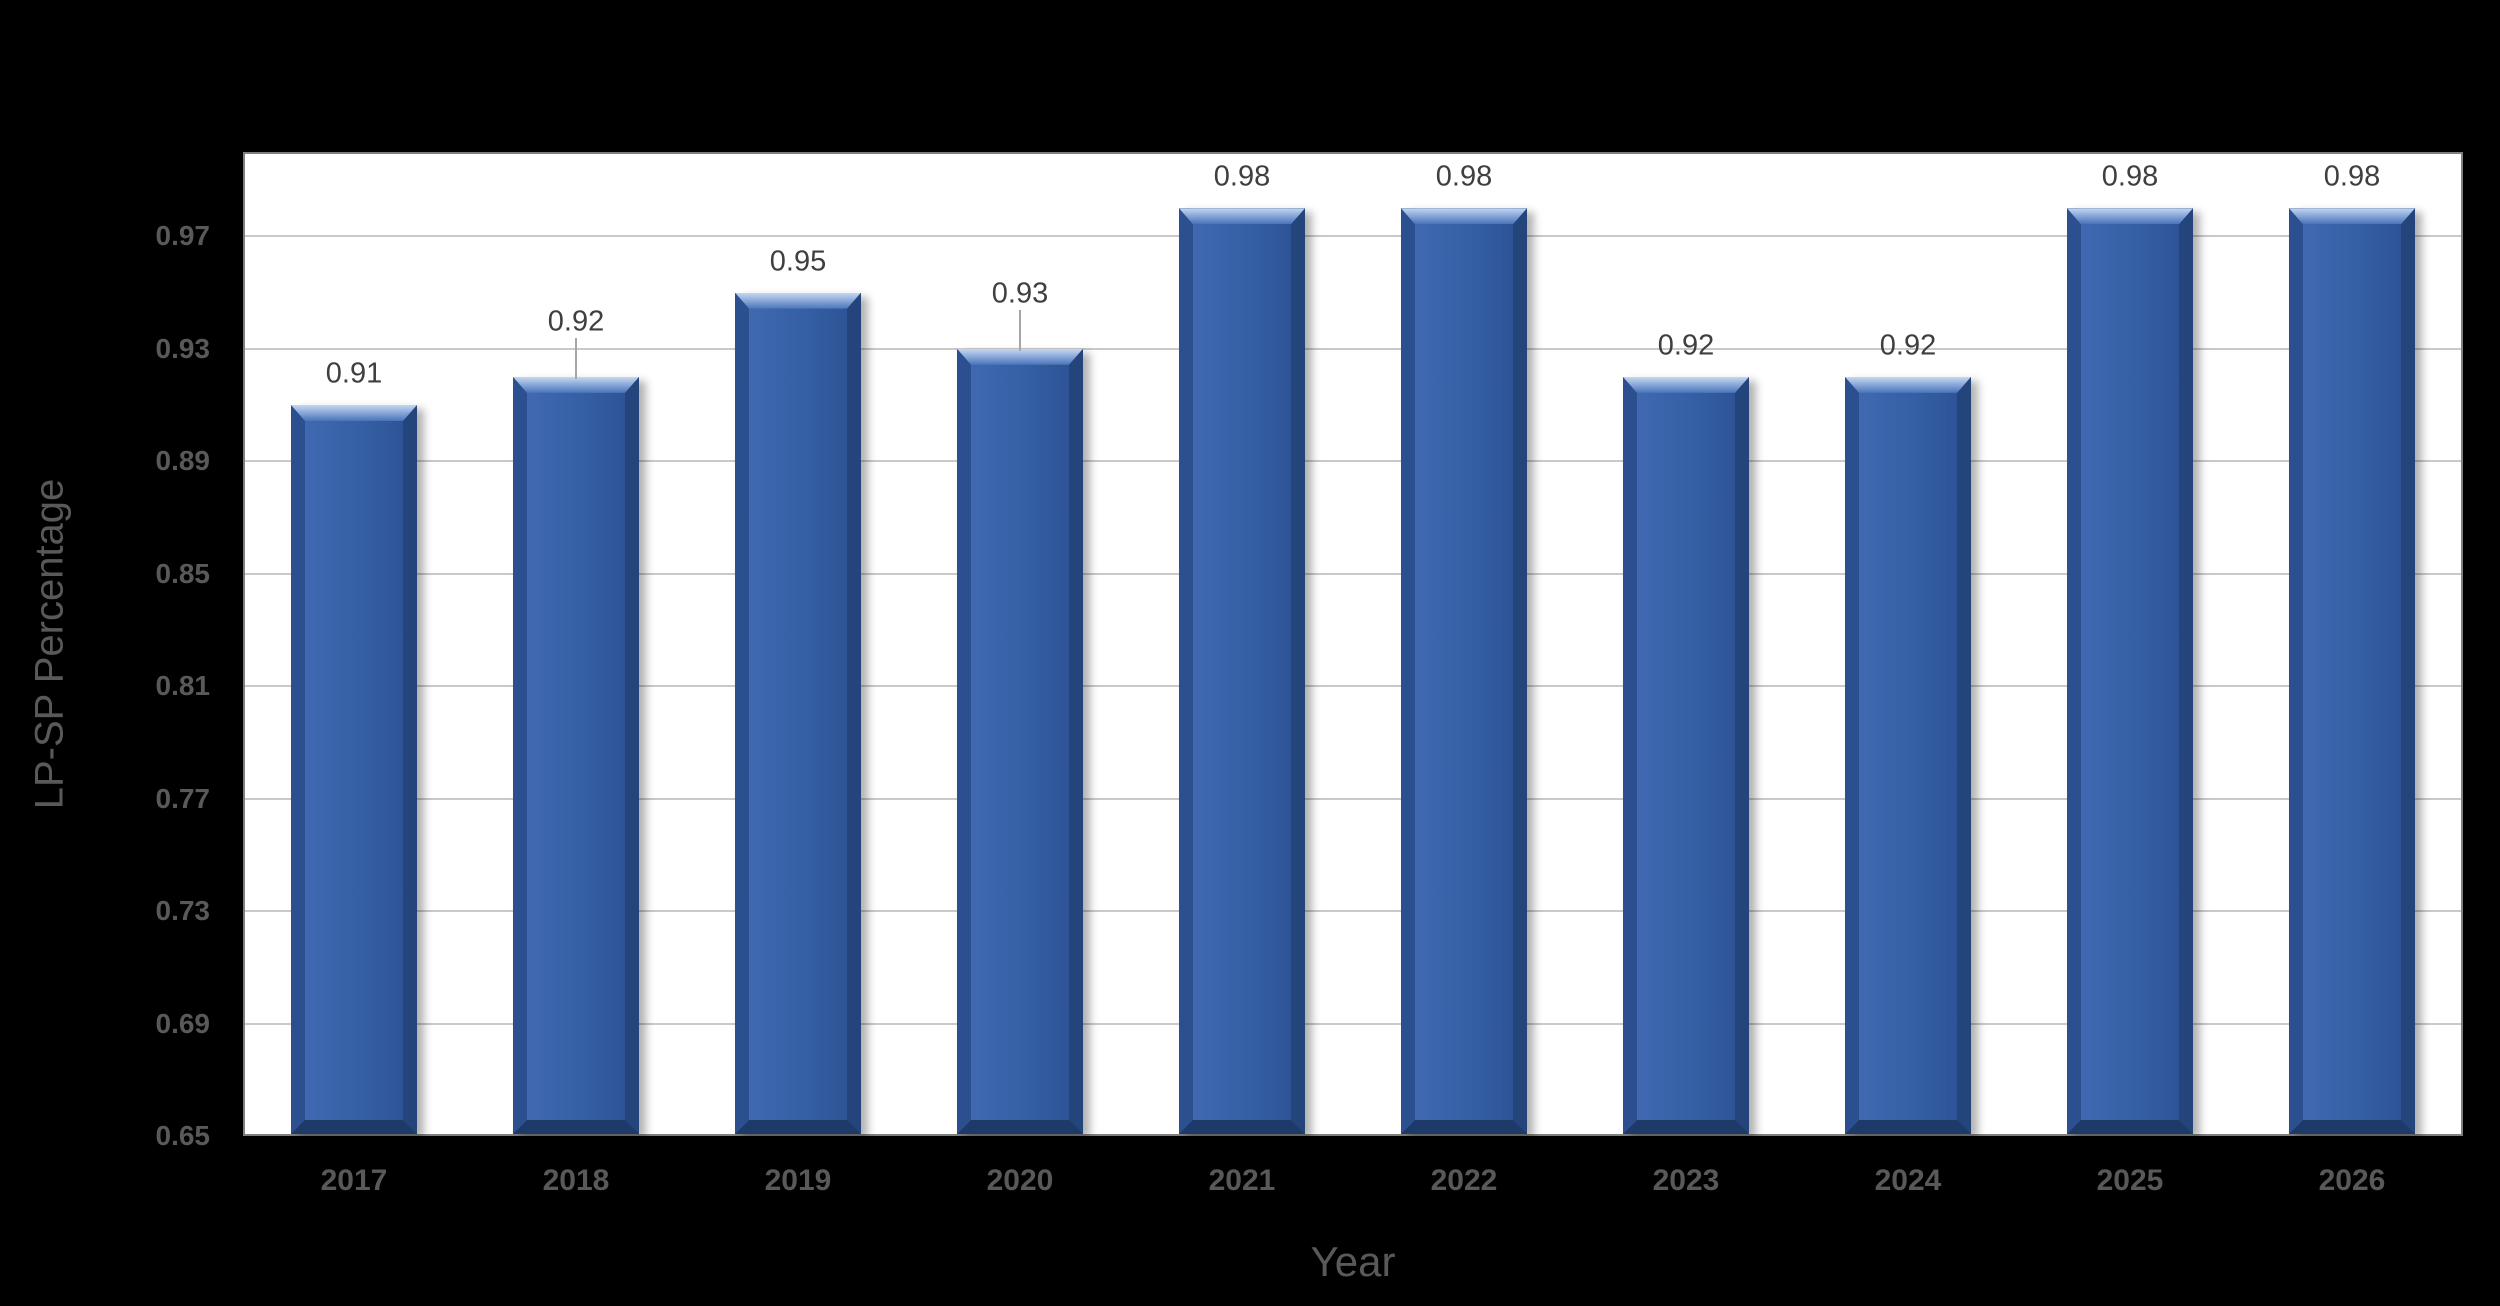 The height and width of the screenshot is (1306, 2500). What do you see at coordinates (49, 644) in the screenshot?
I see `y-axis-title: LP-SP Percentage` at bounding box center [49, 644].